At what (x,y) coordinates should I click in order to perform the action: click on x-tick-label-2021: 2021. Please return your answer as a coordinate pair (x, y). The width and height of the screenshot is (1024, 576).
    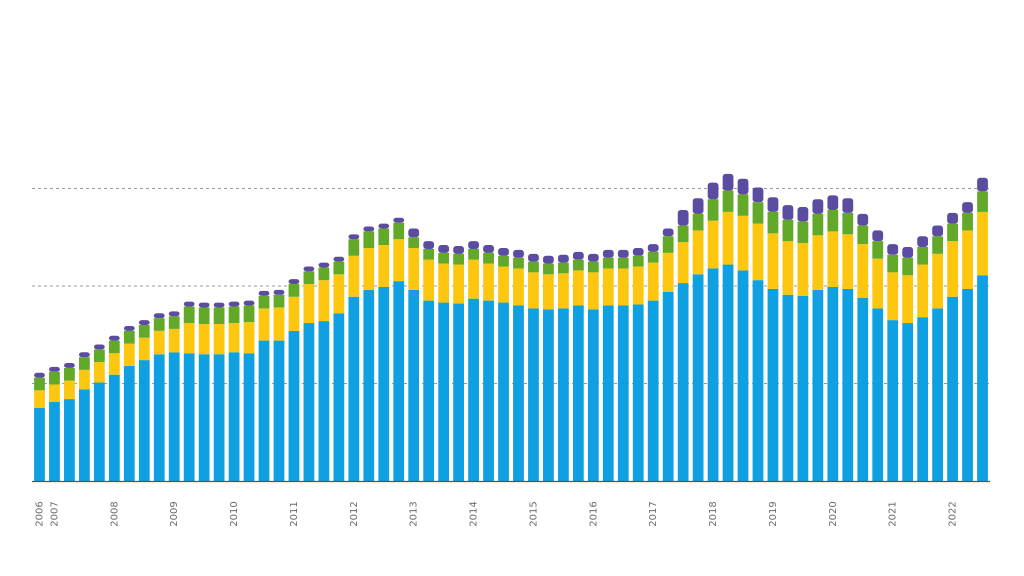
    Looking at the image, I should click on (893, 513).